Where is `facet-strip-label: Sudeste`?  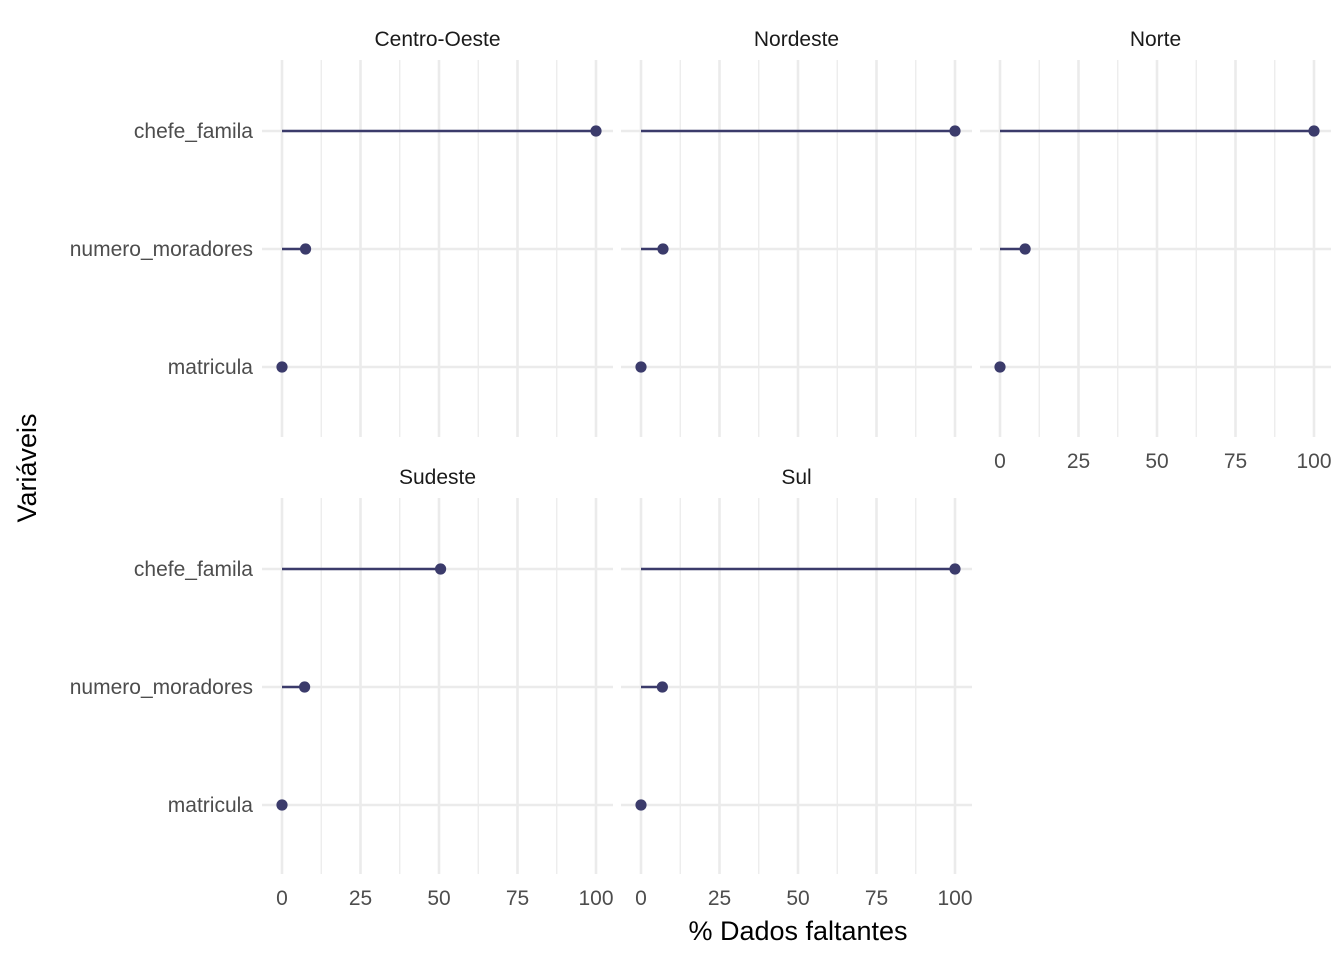
facet-strip-label: Sudeste is located at coordinates (437, 477).